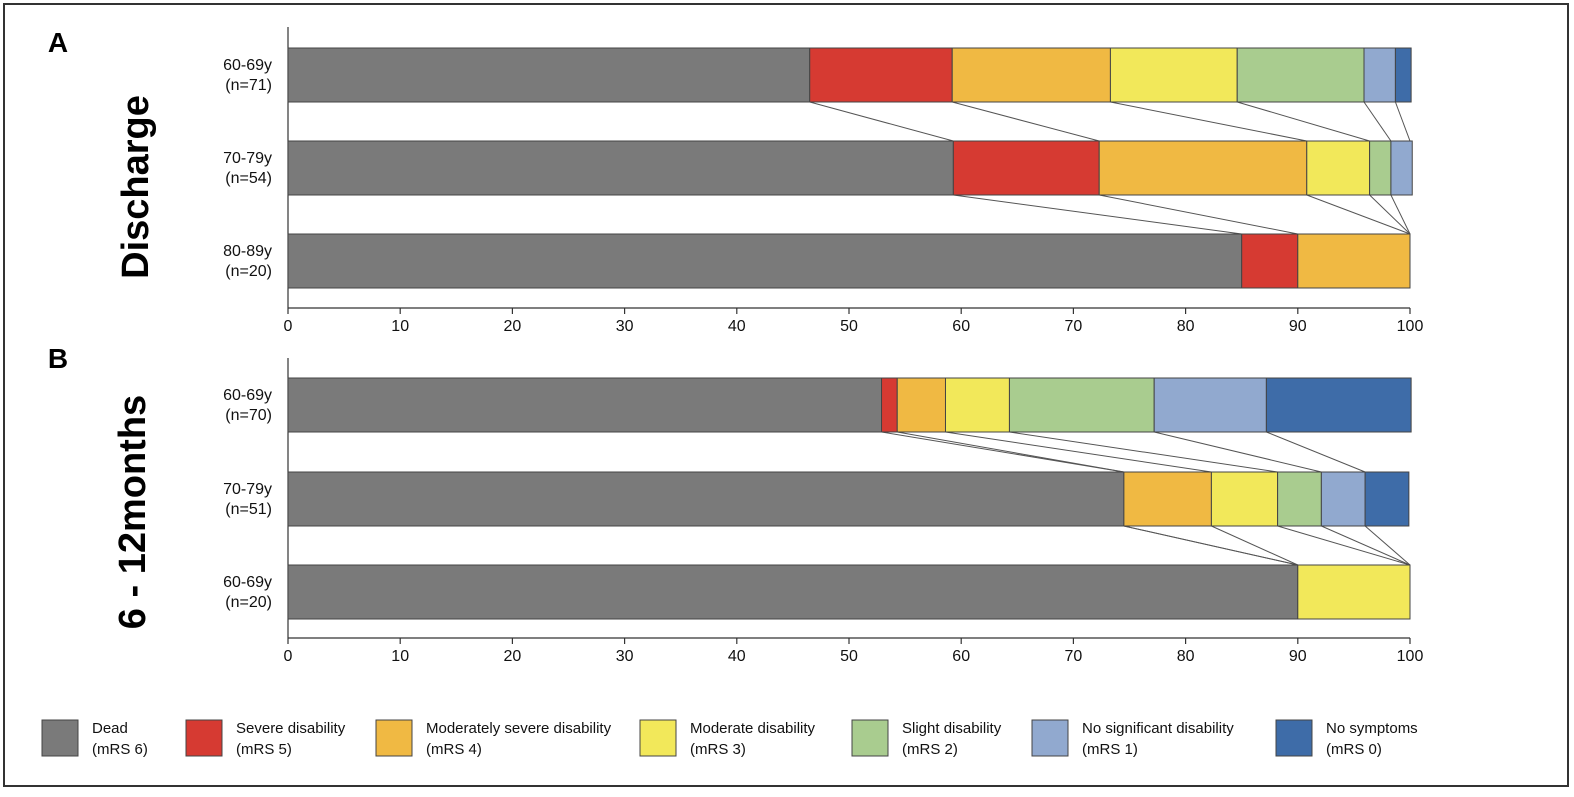 The width and height of the screenshot is (1574, 797). What do you see at coordinates (133, 512) in the screenshot?
I see `panel-title: 6 - 12months` at bounding box center [133, 512].